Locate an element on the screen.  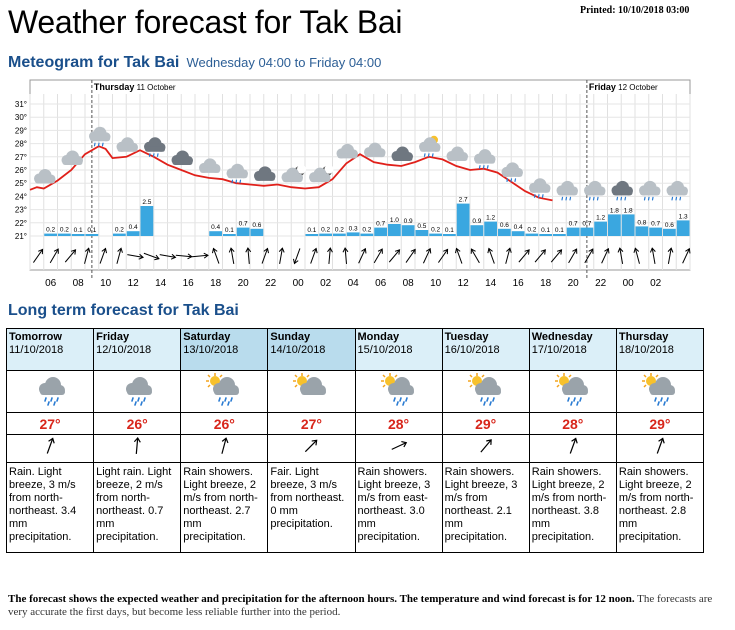
day-date: 13/10/2018 is located at coordinates (211, 350).